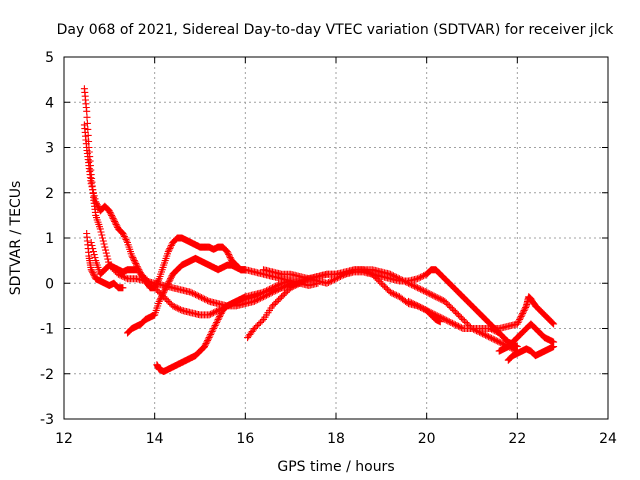  I want to click on x-tick-label: 16, so click(245, 439).